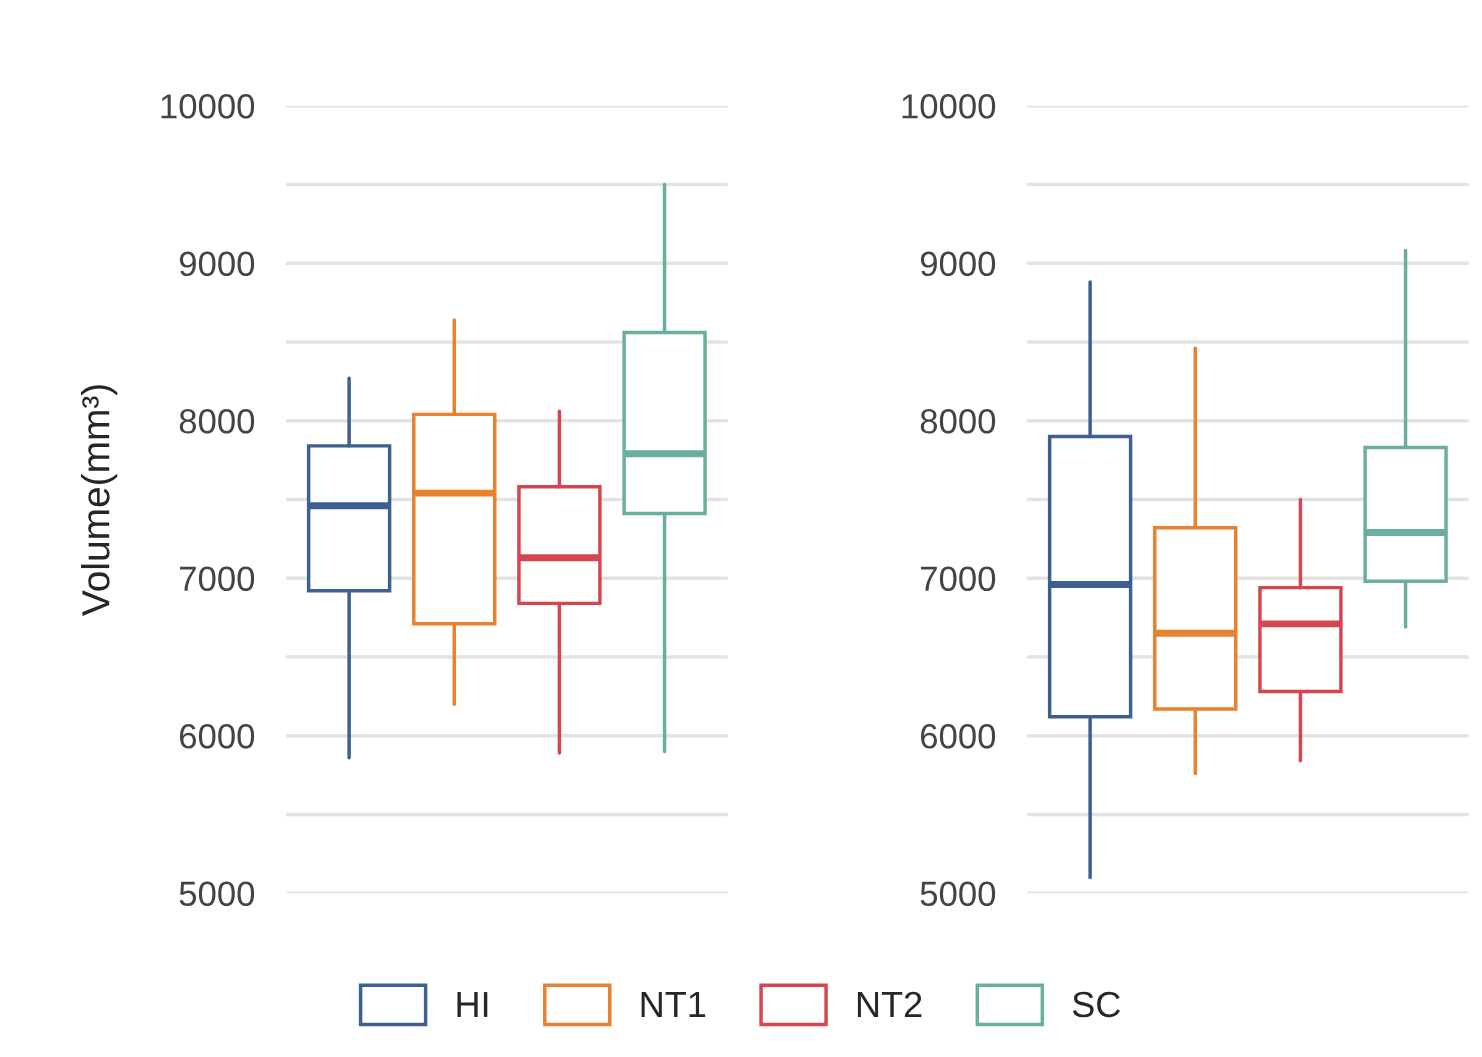 The height and width of the screenshot is (1057, 1482). What do you see at coordinates (889, 1004) in the screenshot?
I see `legend-label: NT2` at bounding box center [889, 1004].